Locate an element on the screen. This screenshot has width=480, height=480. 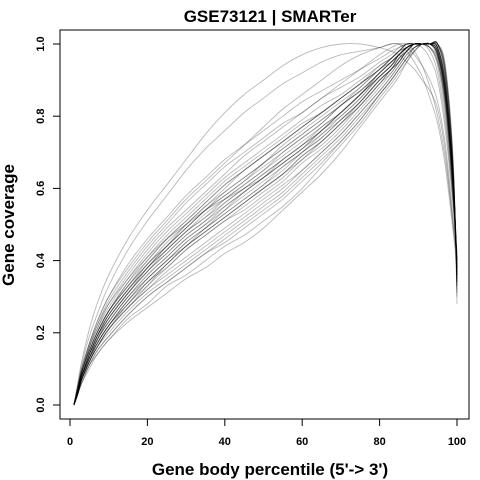
y-axis-label: Gene coverage is located at coordinates (9, 225).